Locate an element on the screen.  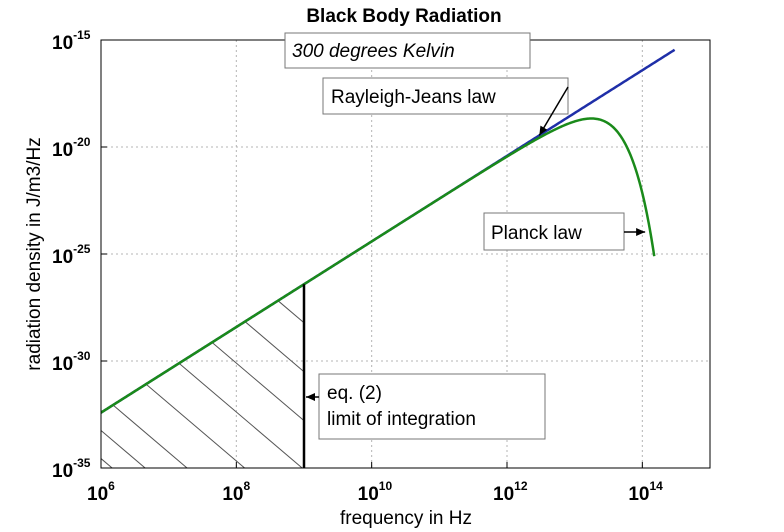
x-tick-label: 10¹² is located at coordinates (510, 492).